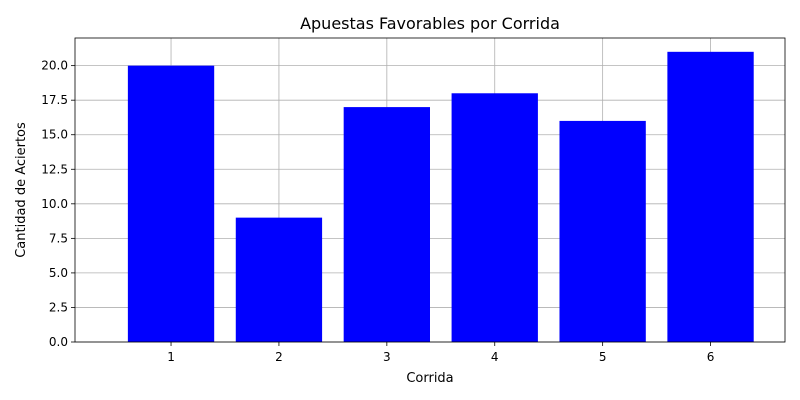  I want to click on y-tick-label: 17.5, so click(54, 100).